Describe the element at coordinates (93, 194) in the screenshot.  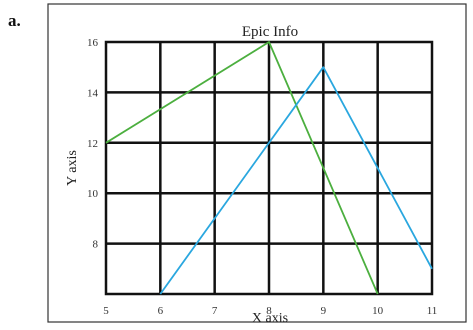
I see `y-tick-label: 10` at that location.